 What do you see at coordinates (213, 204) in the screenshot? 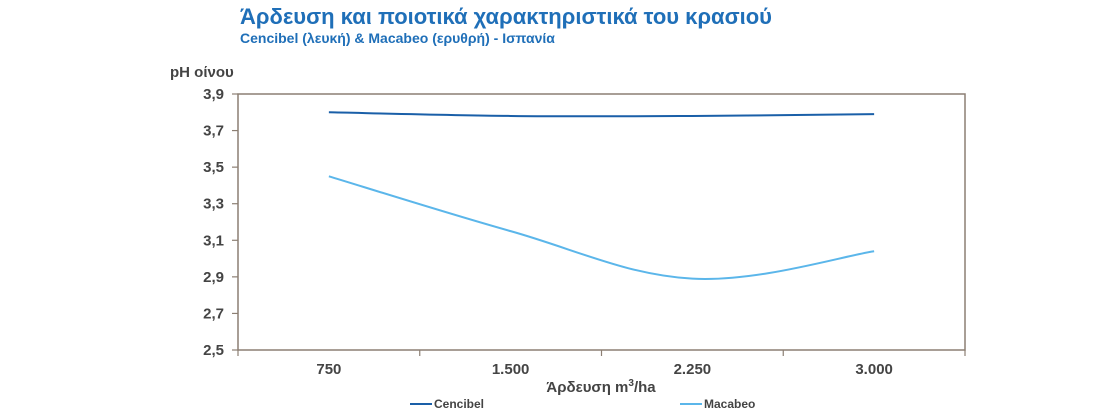
I see `y-tick-label: 3,3` at bounding box center [213, 204].